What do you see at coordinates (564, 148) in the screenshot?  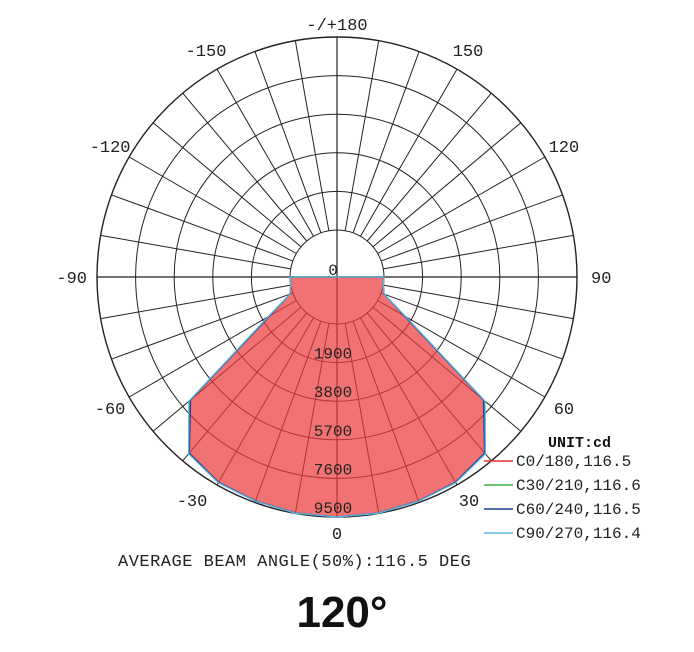 I see `angle-tick-label: 120` at bounding box center [564, 148].